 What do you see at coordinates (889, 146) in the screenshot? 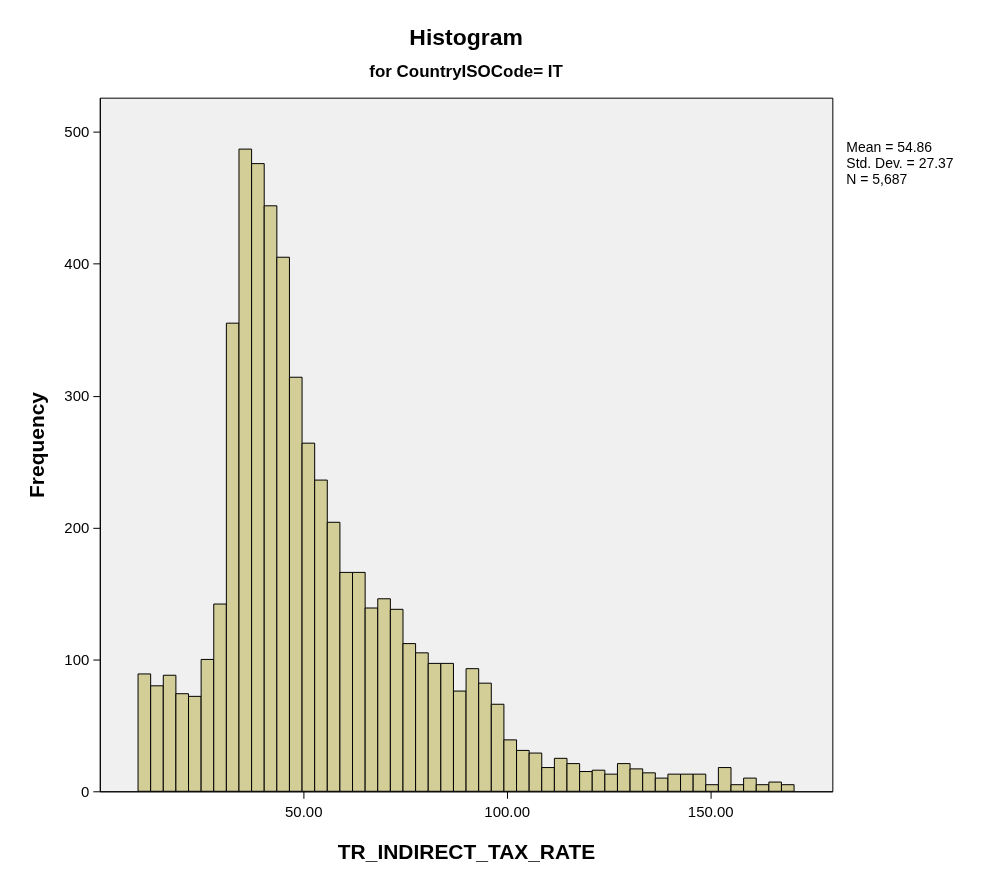
I see `text: Mean = 54.86` at bounding box center [889, 146].